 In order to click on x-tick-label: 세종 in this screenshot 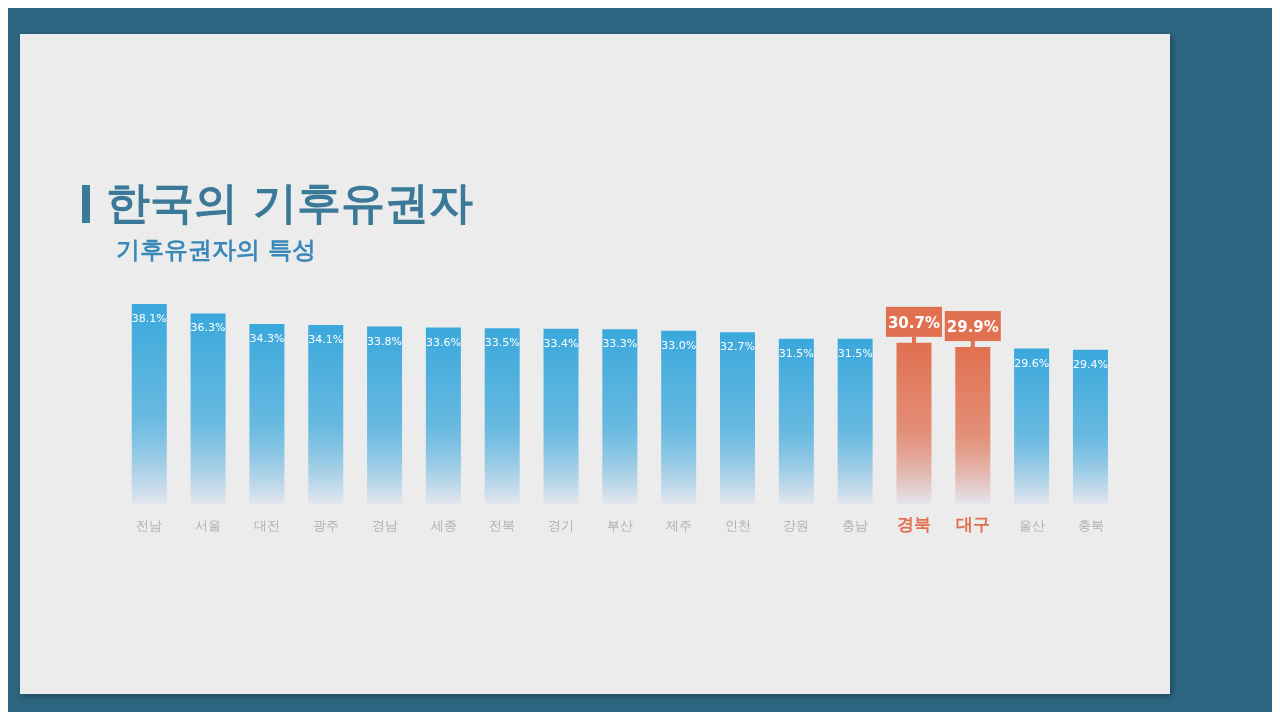, I will do `click(443, 525)`.